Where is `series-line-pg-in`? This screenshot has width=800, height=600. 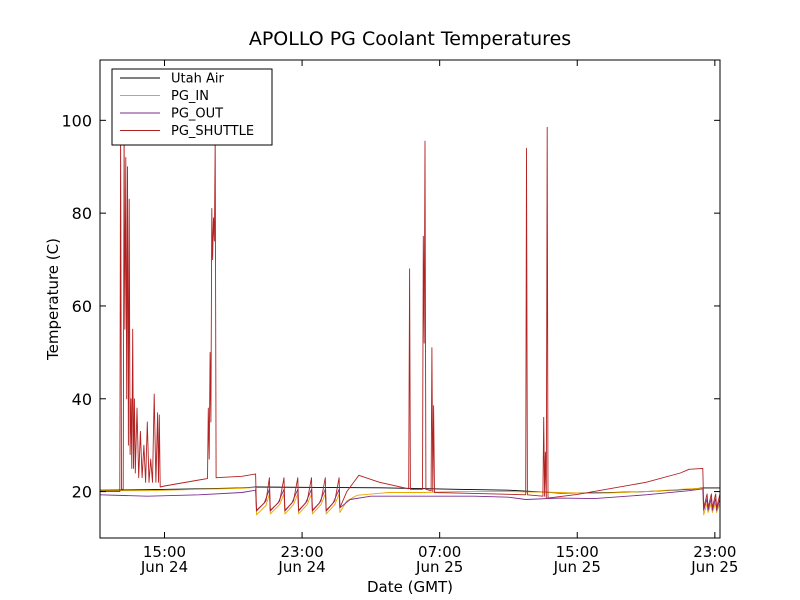 series-line-pg-in is located at coordinates (410, 501).